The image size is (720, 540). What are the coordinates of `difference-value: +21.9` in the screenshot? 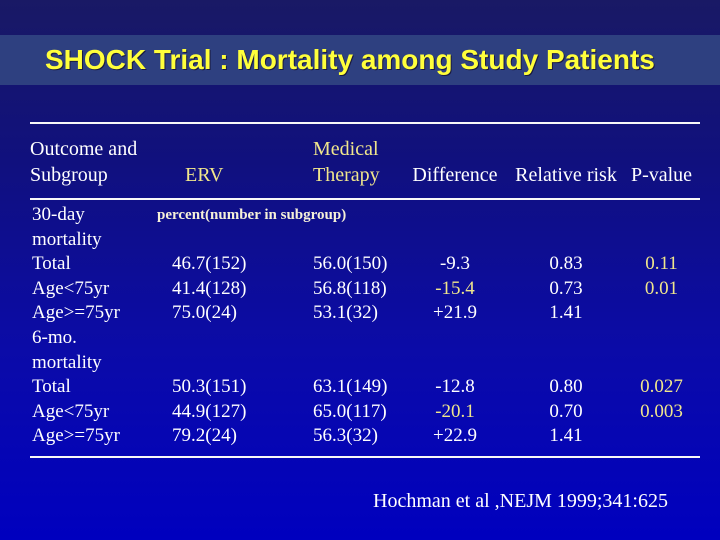 It's located at (455, 313).